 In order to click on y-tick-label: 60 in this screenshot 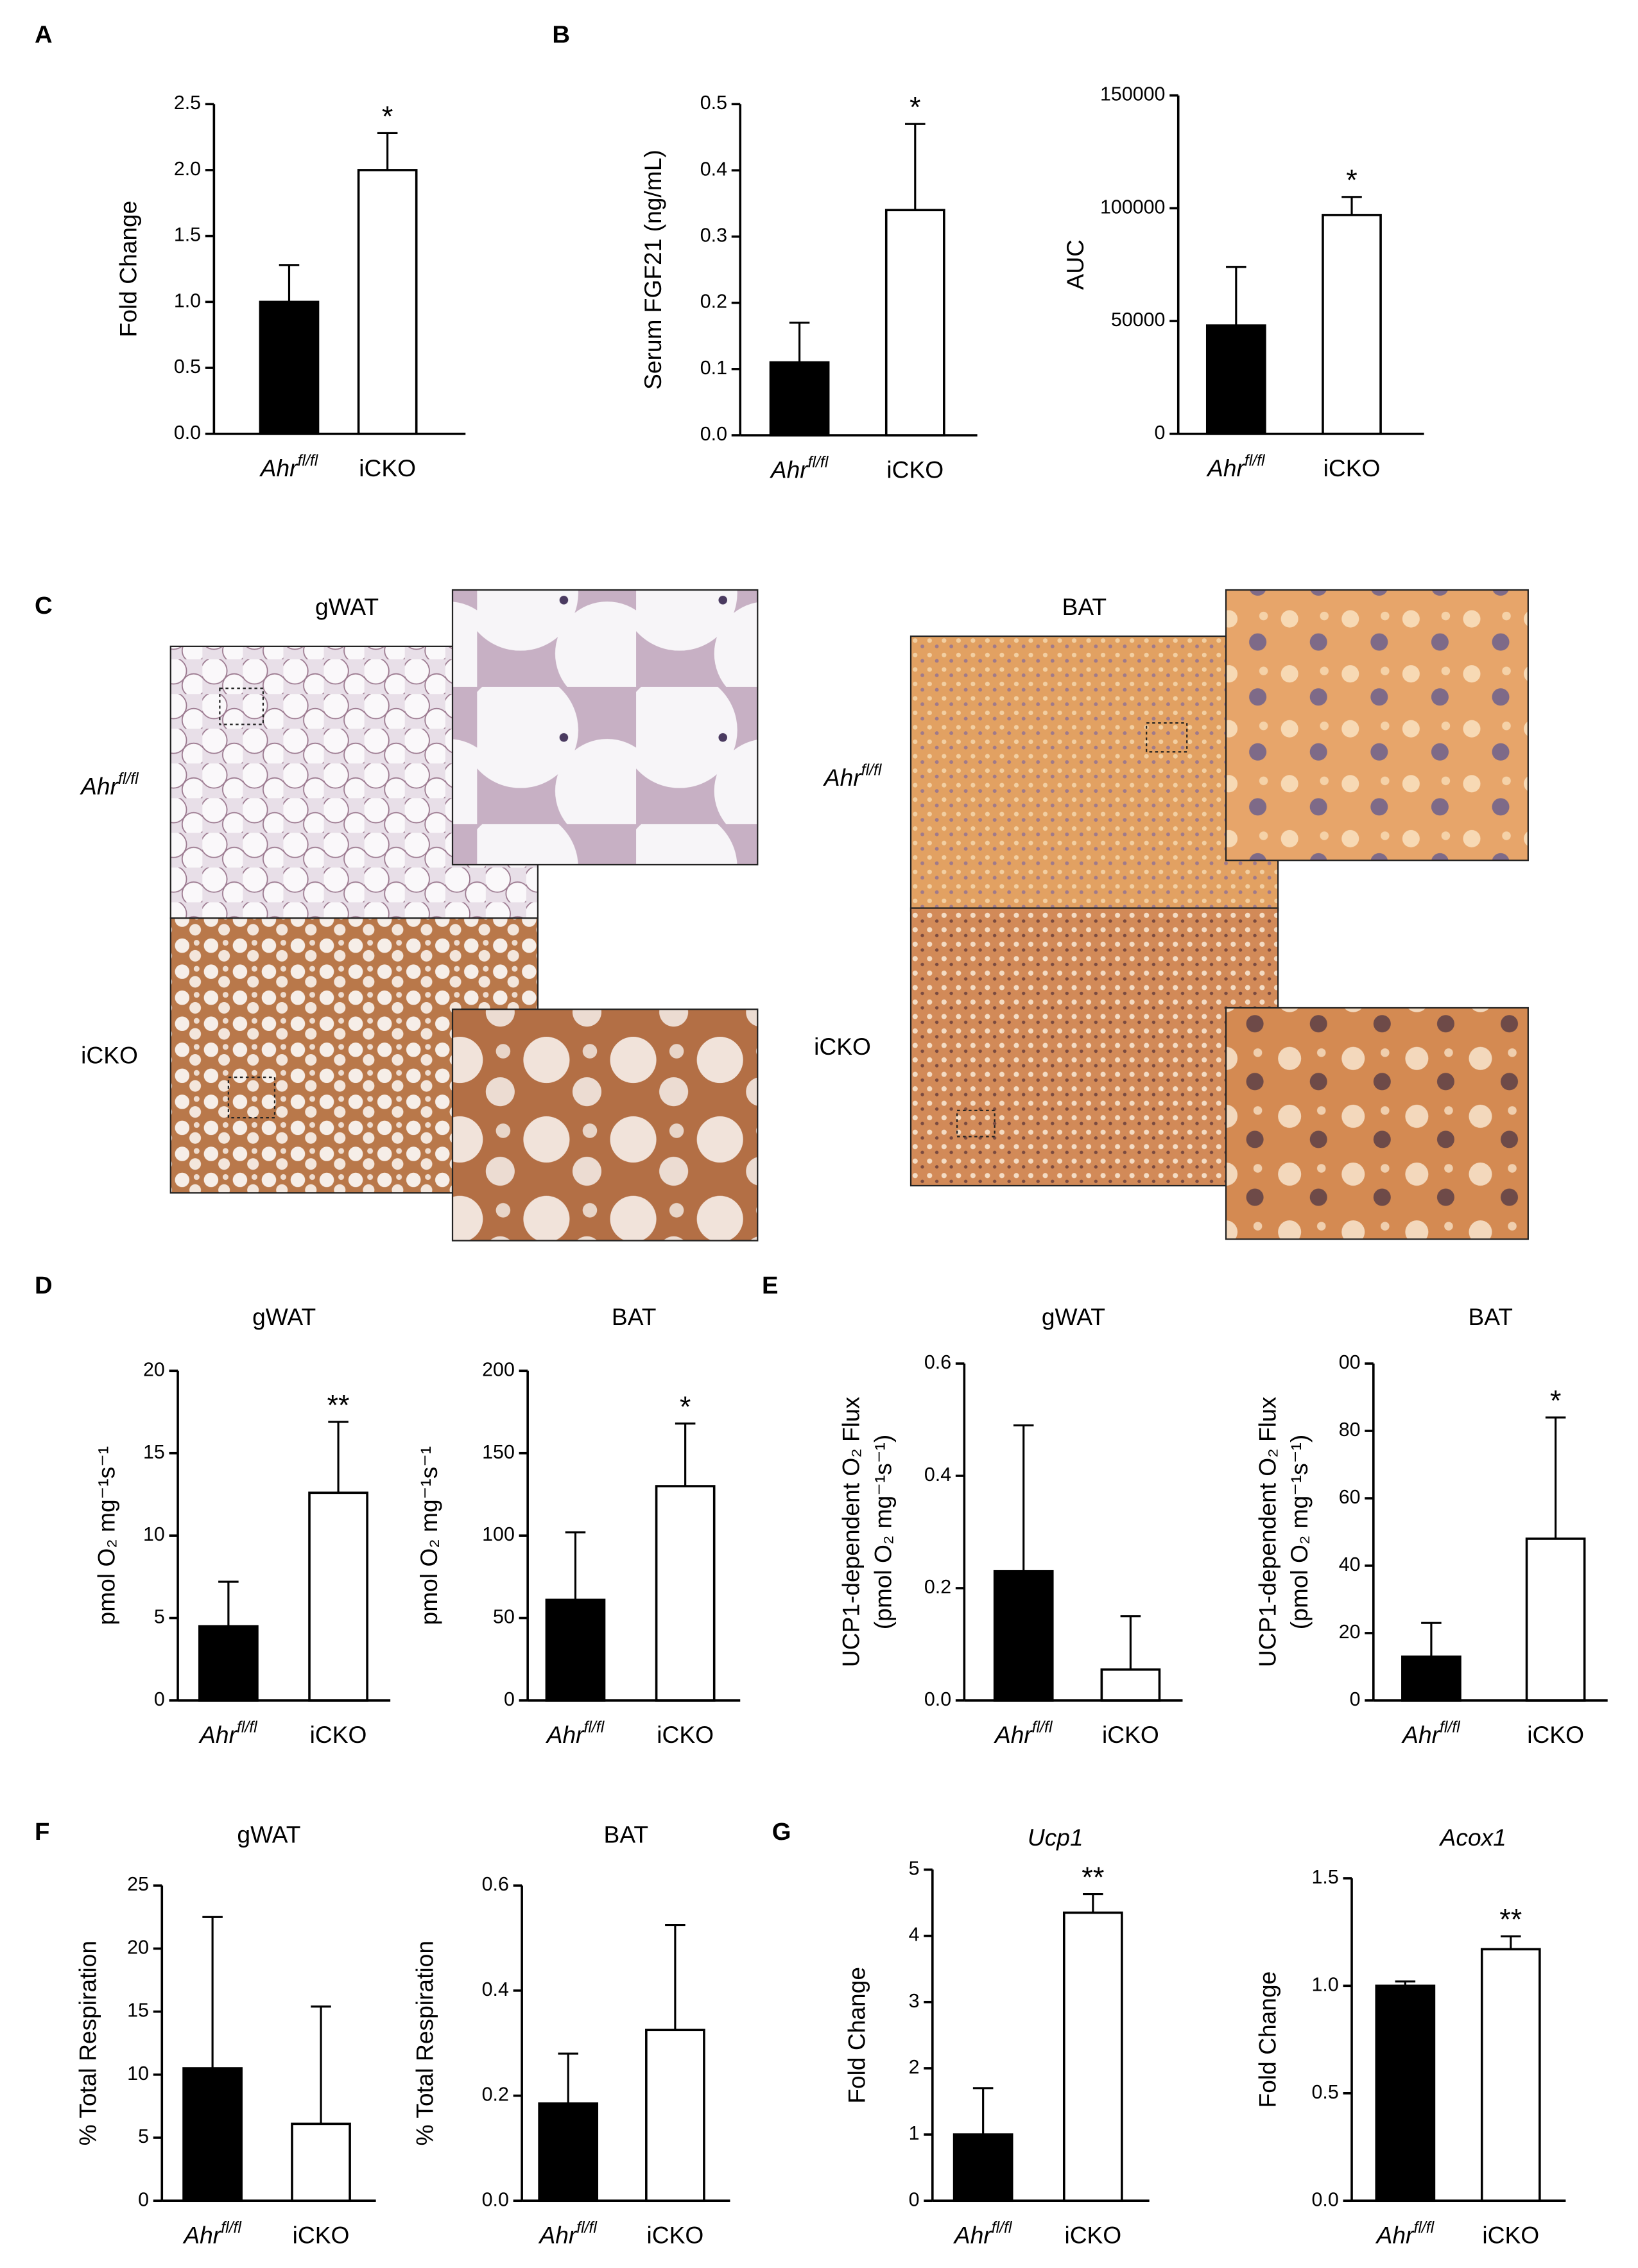, I will do `click(1350, 1497)`.